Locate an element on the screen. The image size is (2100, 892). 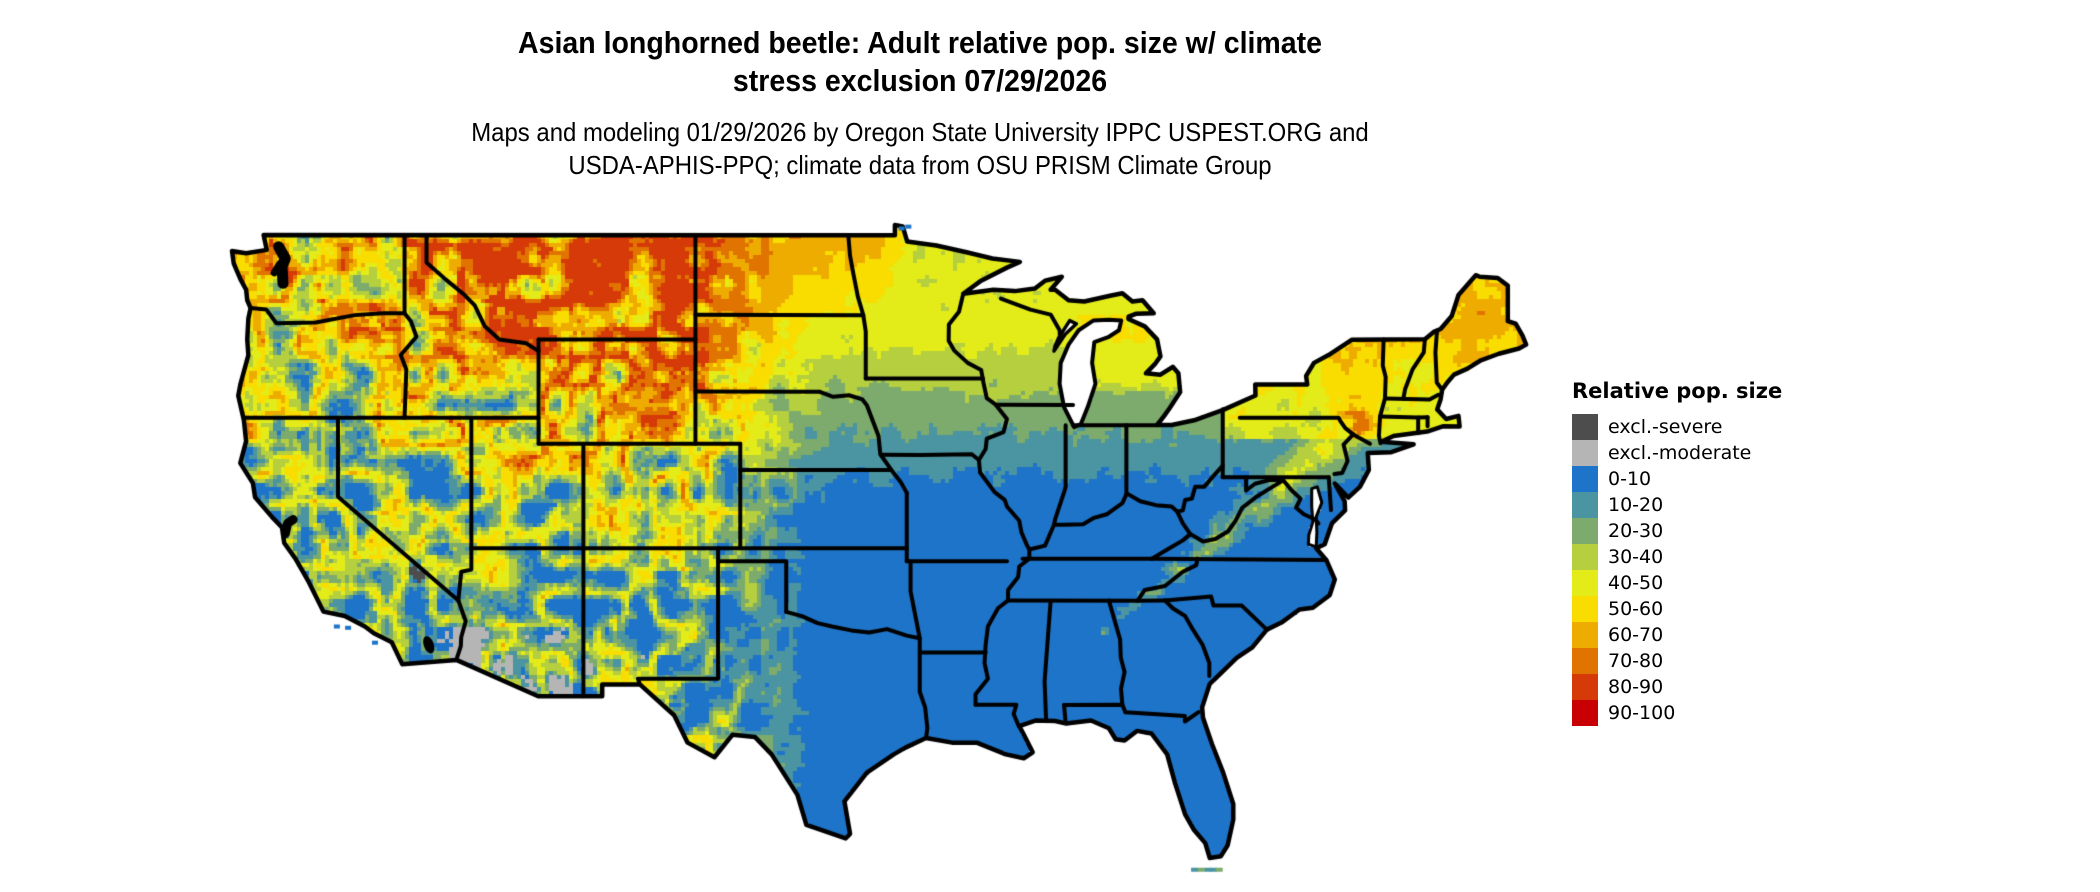
legend-entry: 90-100 is located at coordinates (1677, 713).